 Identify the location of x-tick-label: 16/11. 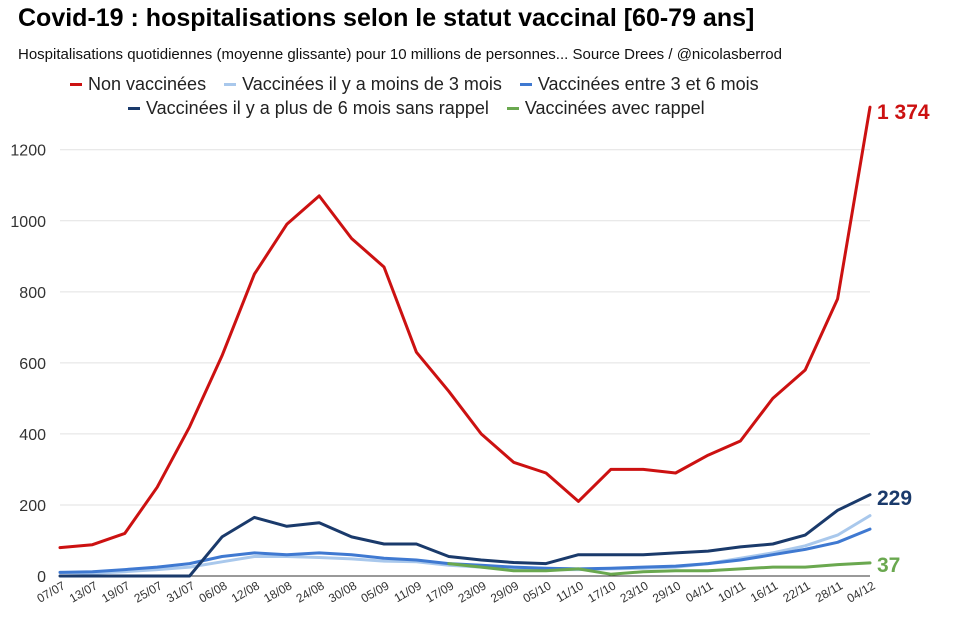
(764, 591).